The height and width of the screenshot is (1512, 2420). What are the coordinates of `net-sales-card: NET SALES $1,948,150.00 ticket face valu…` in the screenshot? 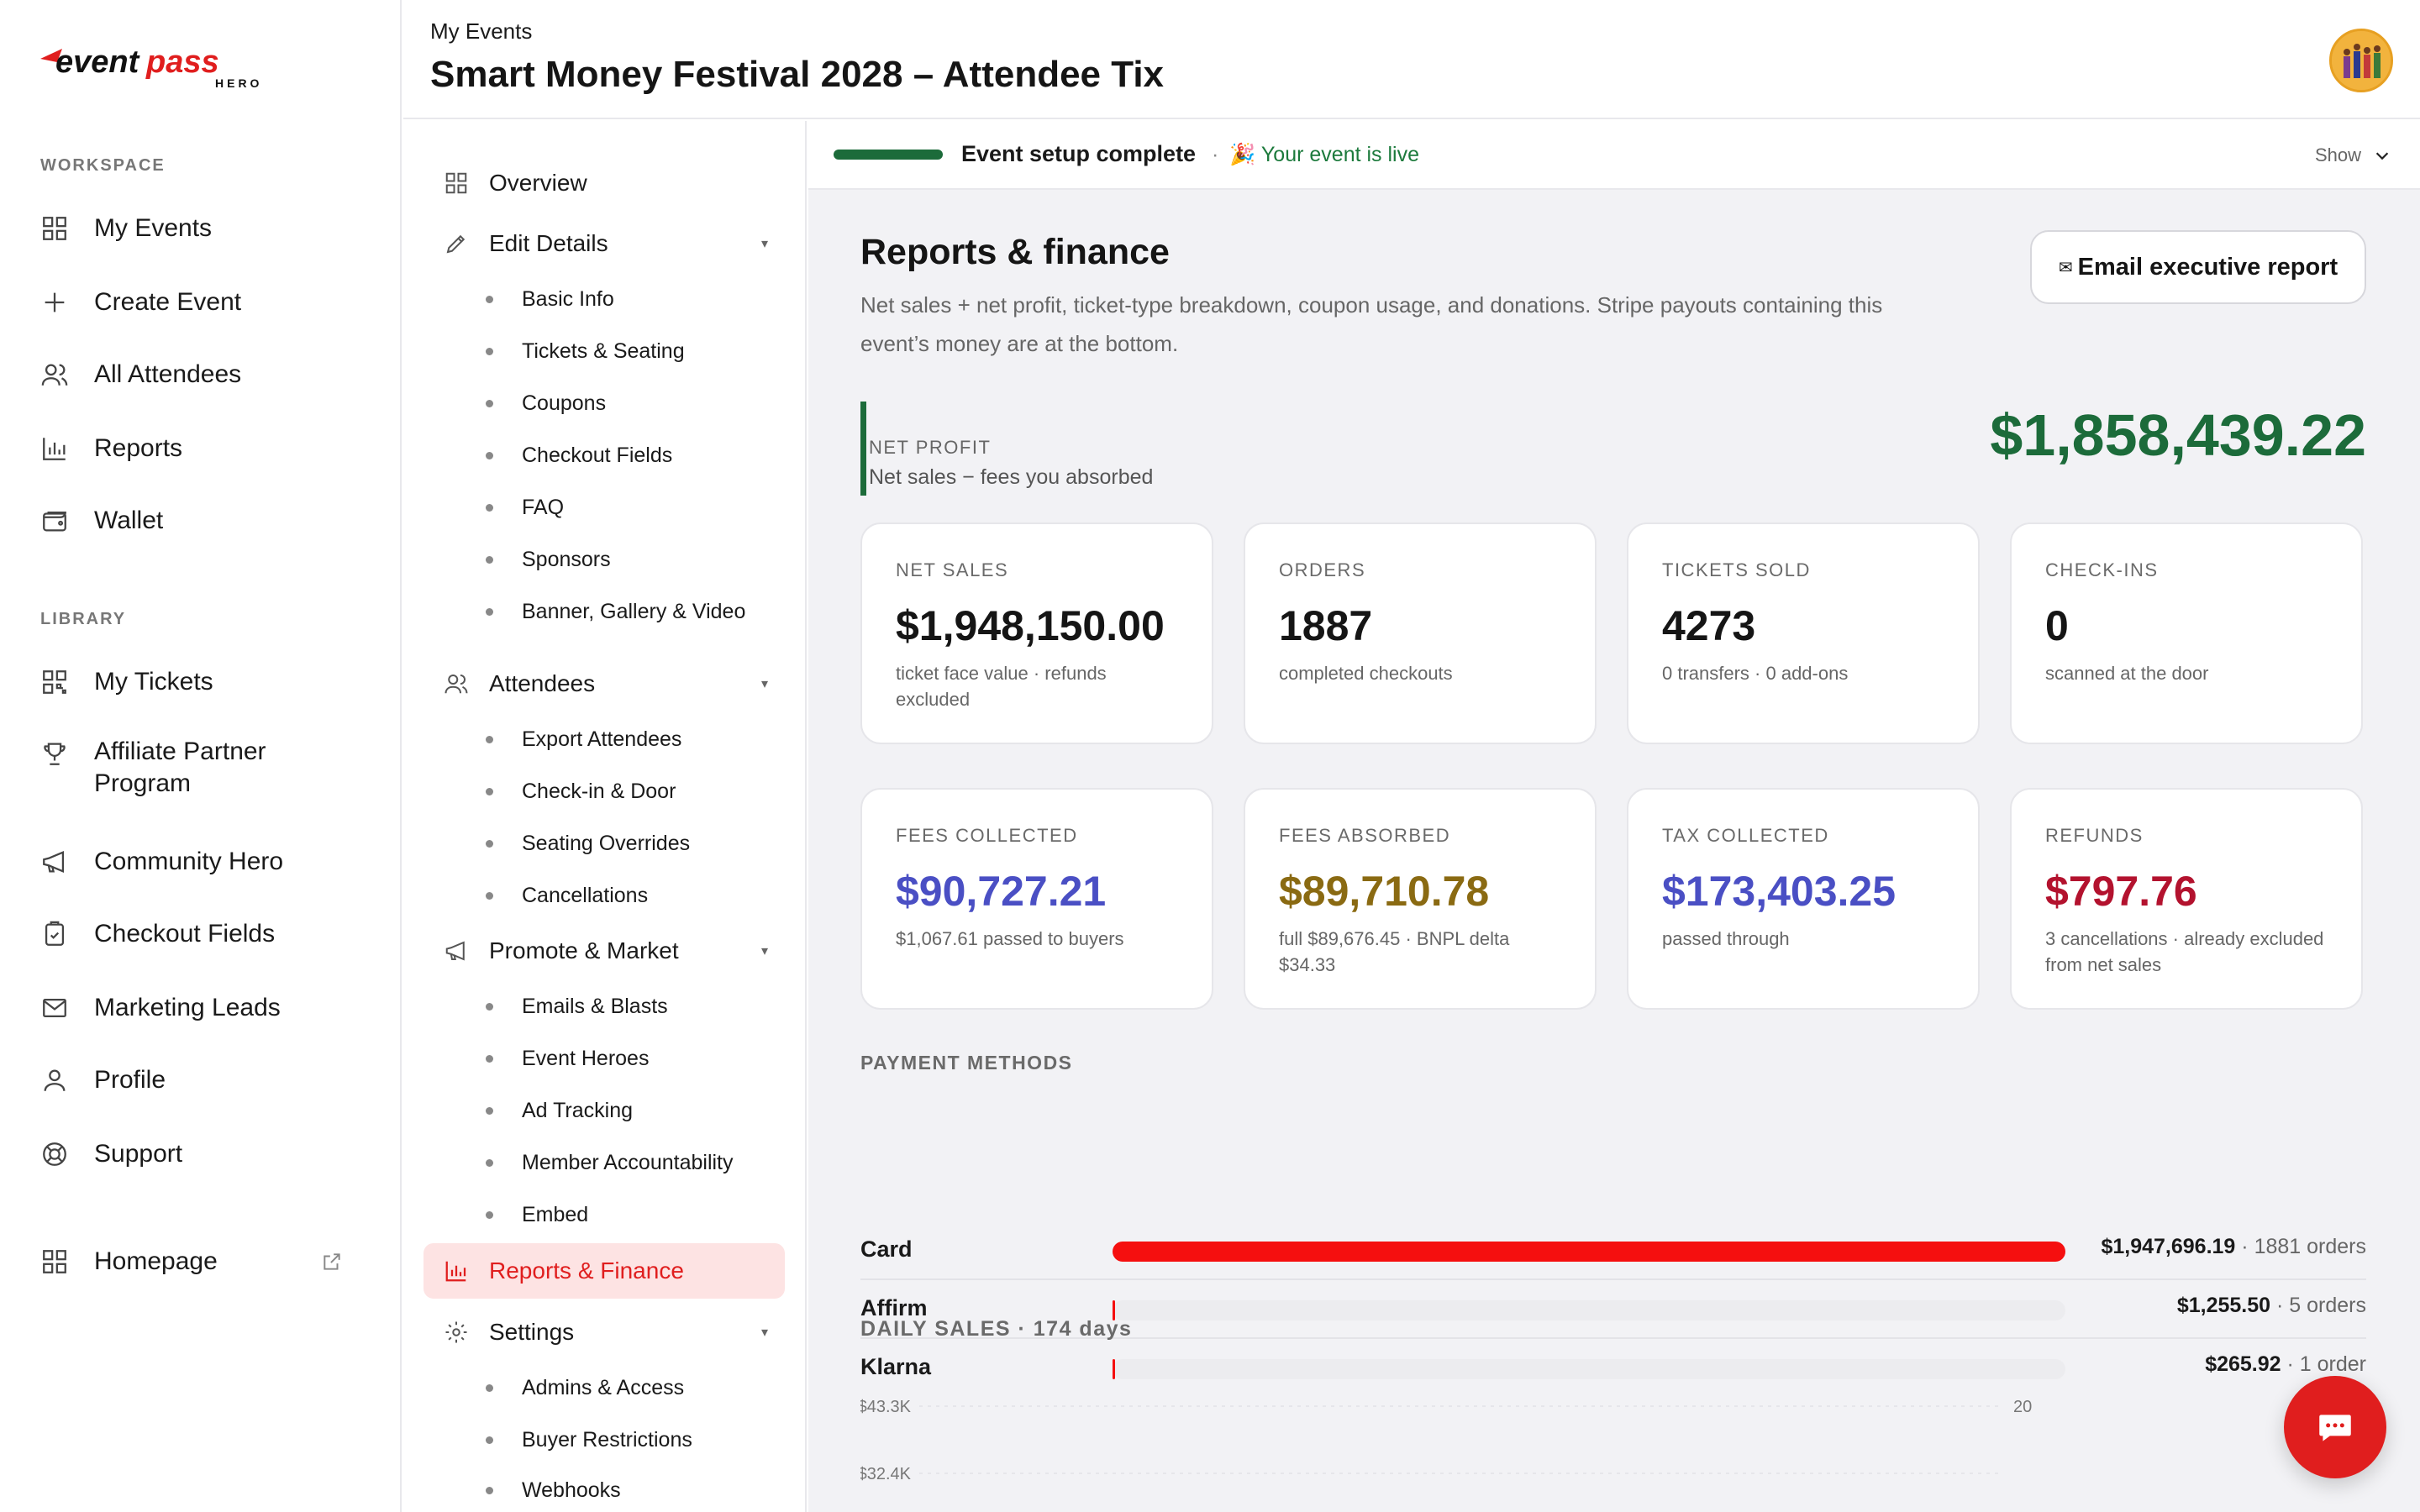 It's located at (1036, 633).